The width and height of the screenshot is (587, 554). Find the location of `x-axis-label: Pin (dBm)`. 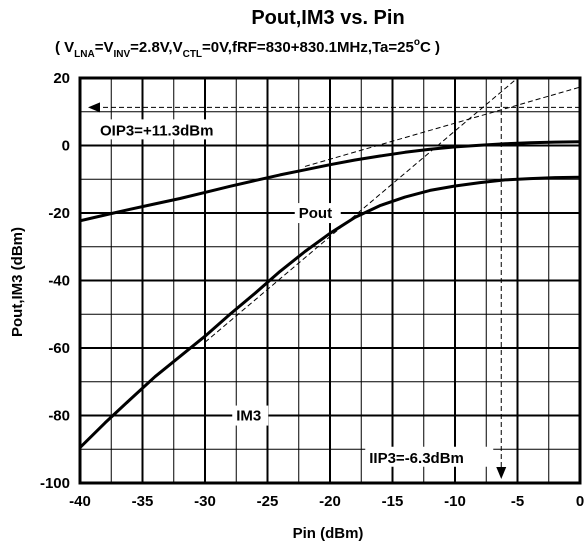

x-axis-label: Pin (dBm) is located at coordinates (328, 533).